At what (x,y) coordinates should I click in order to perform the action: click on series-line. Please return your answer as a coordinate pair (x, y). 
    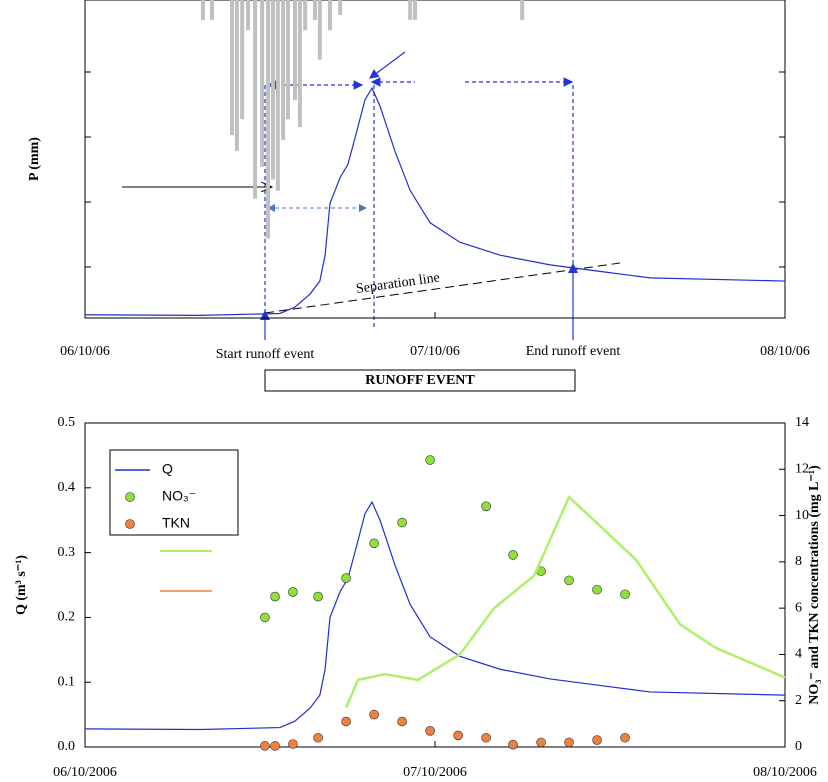
    Looking at the image, I should click on (565, 601).